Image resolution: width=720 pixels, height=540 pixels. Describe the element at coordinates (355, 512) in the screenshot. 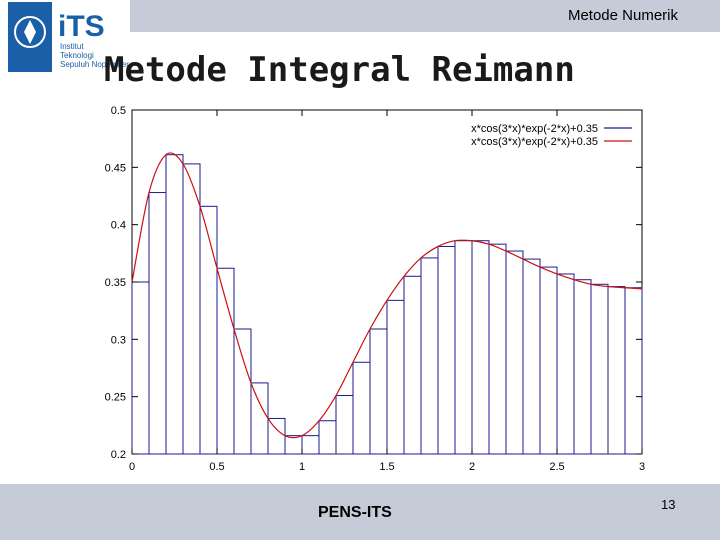

I see `footer-institution: PENS-ITS` at that location.